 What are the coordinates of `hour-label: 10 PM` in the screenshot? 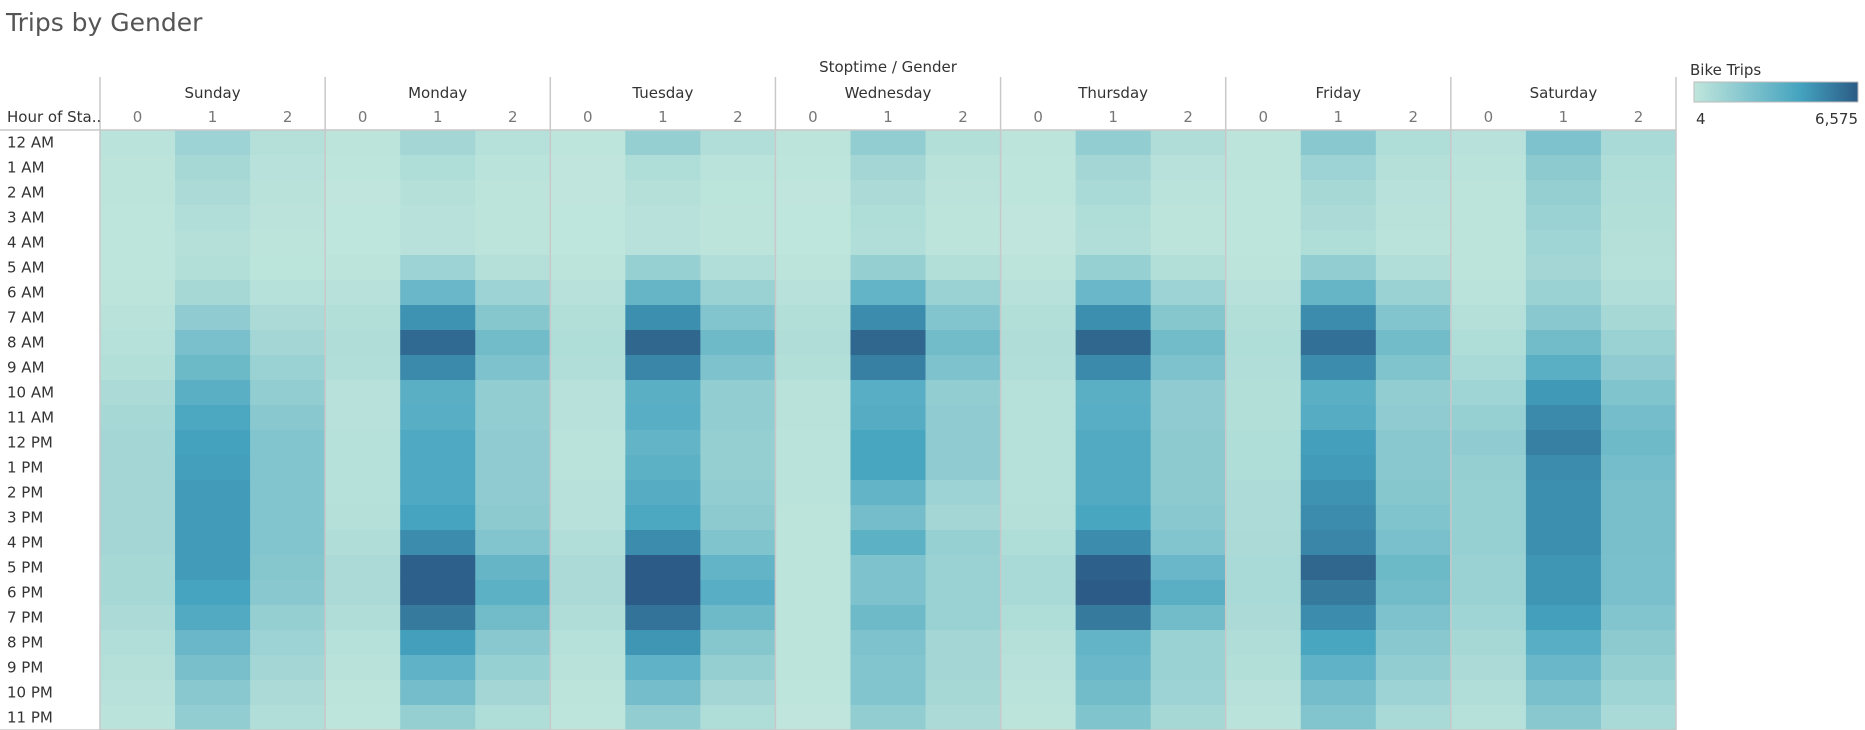 It's located at (30, 693).